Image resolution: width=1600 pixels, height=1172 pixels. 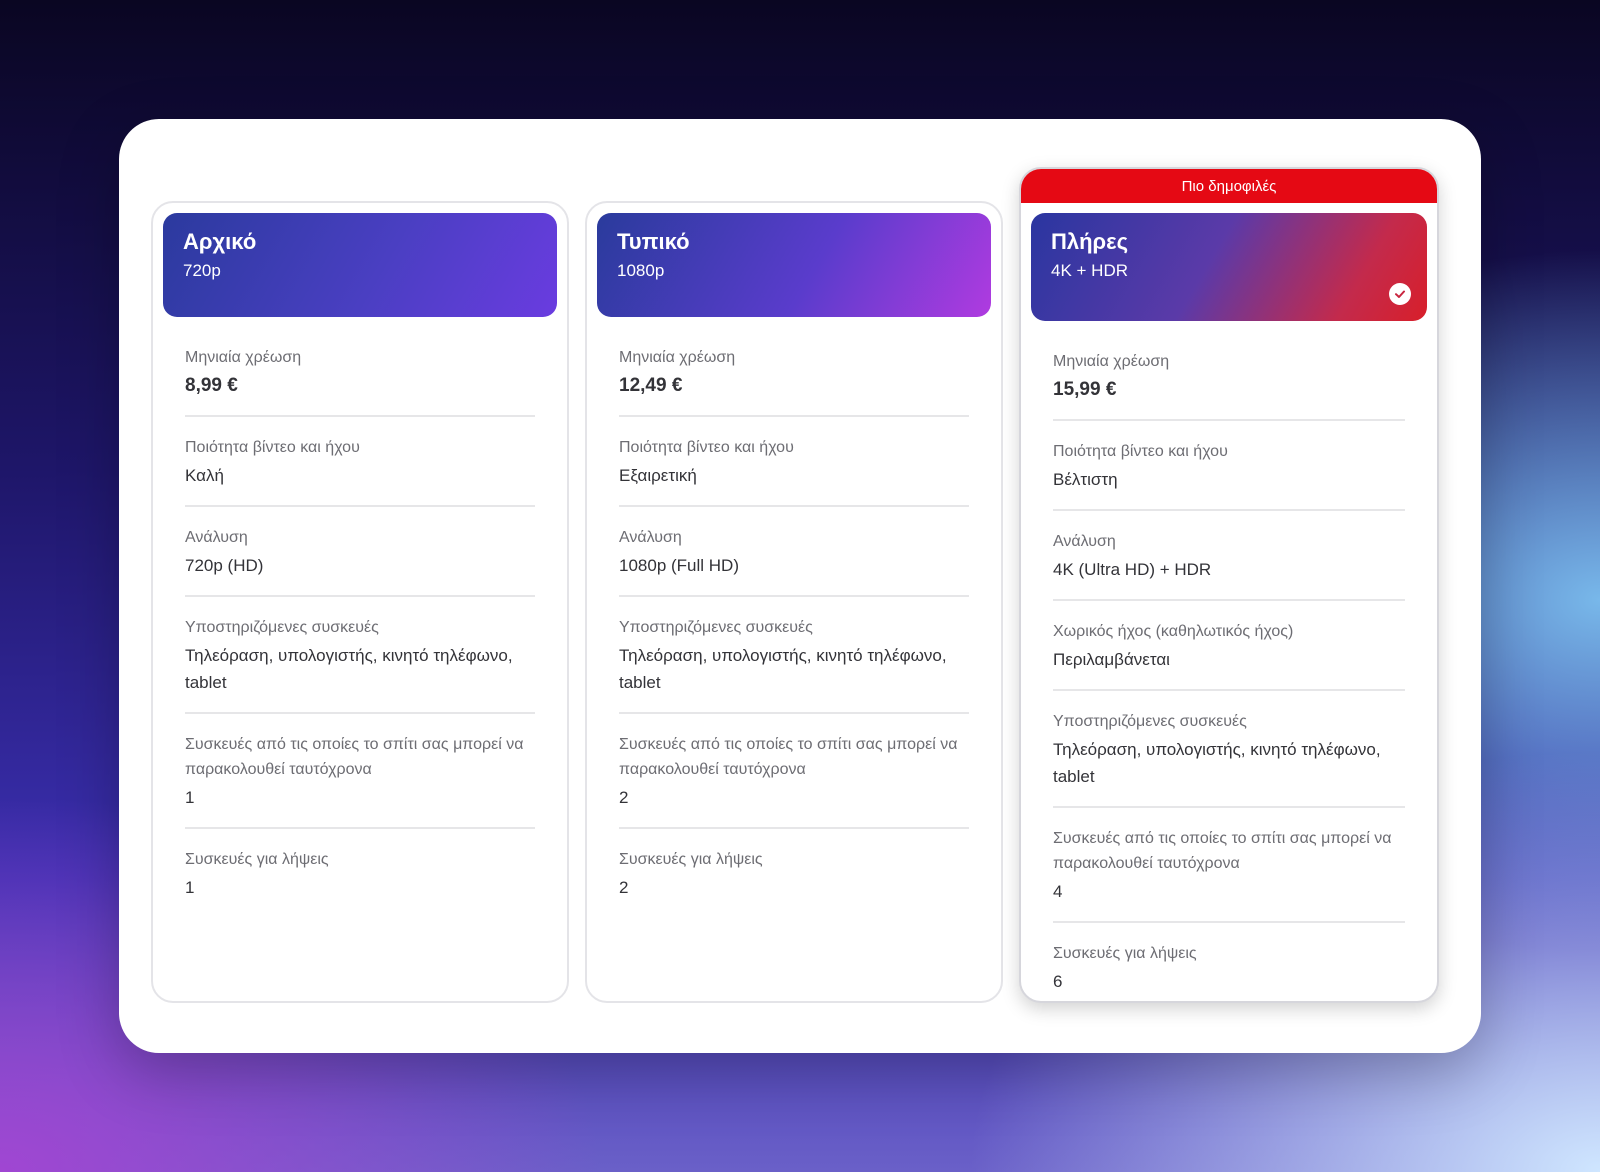 I want to click on feature-value: Εξαιρετική, so click(x=658, y=475).